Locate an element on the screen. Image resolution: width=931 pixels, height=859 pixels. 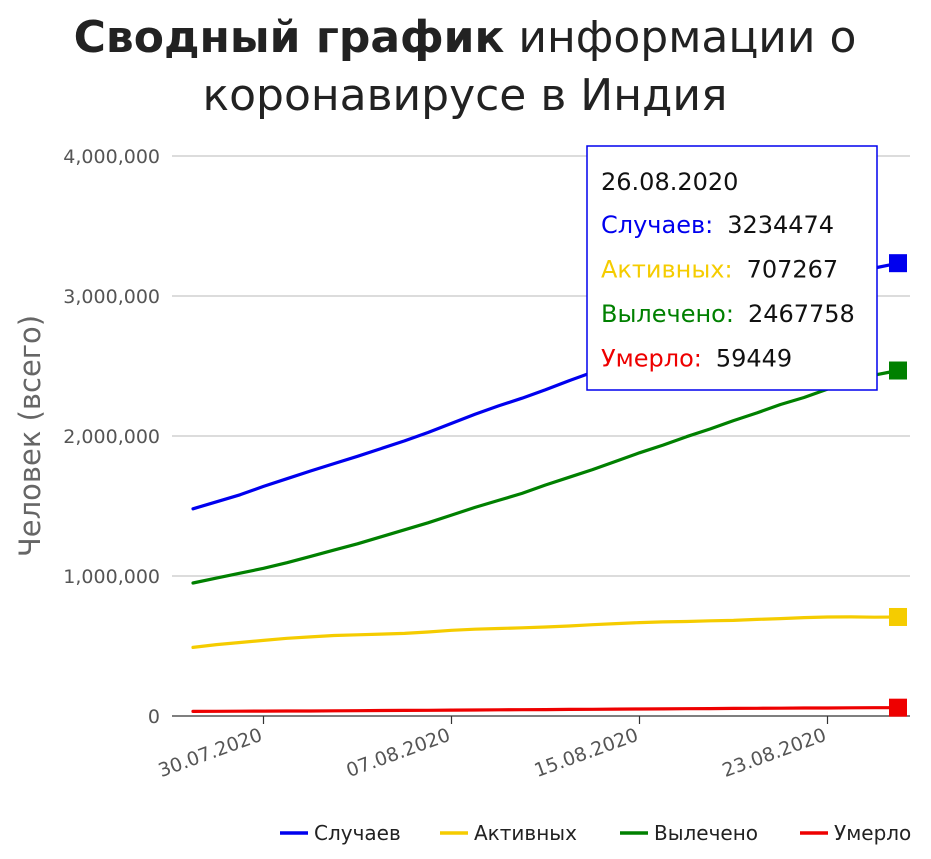
x-tick-label: 15.08.2020 is located at coordinates (586, 753).